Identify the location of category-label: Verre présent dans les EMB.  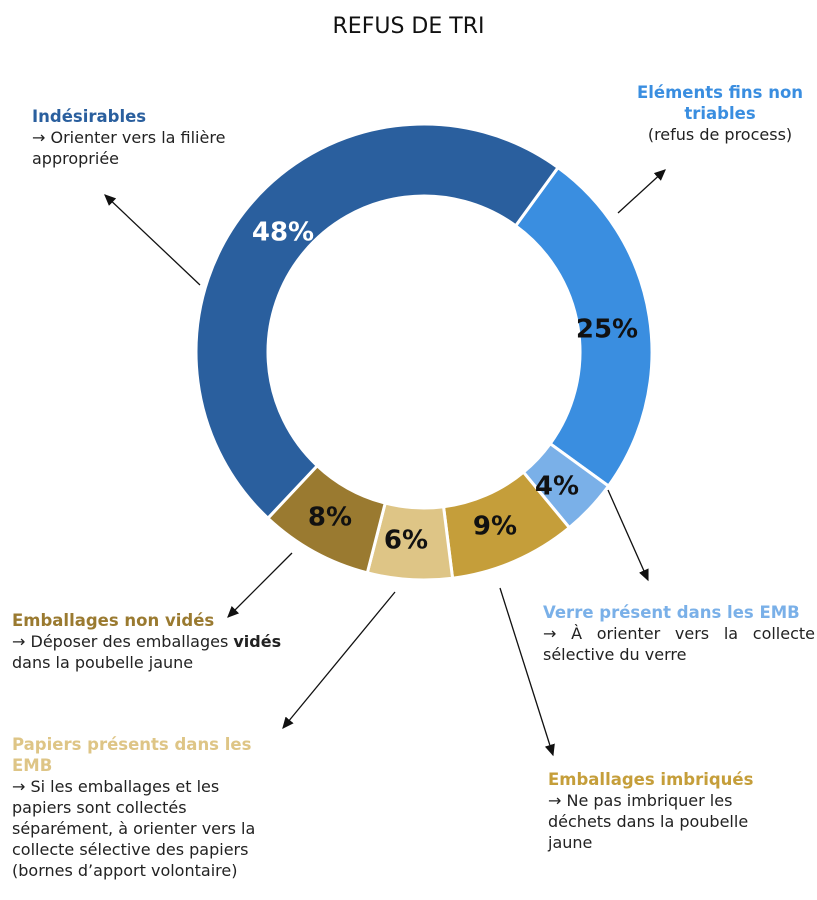
(671, 612).